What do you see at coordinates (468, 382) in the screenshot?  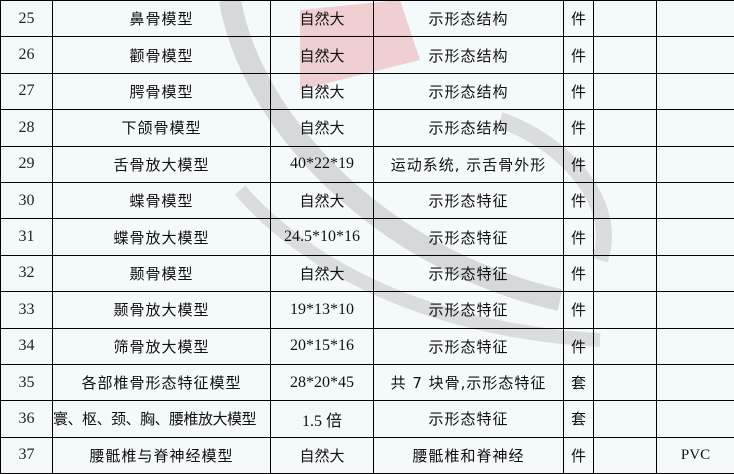 I see `item-description: 共 7 块骨,示形态特征` at bounding box center [468, 382].